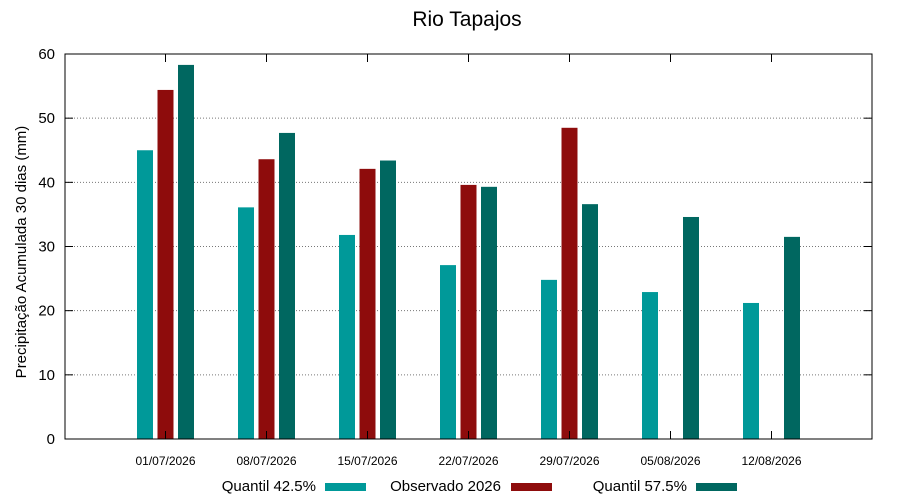  What do you see at coordinates (367, 461) in the screenshot?
I see `x-tick-label: 15/07/2026` at bounding box center [367, 461].